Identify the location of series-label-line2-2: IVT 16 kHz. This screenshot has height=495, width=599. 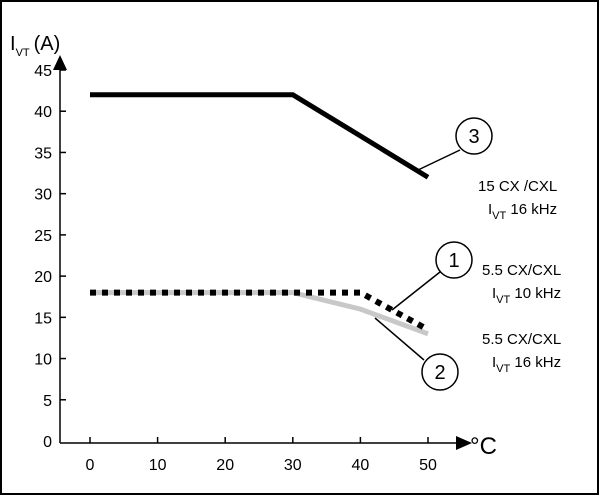
(526, 364).